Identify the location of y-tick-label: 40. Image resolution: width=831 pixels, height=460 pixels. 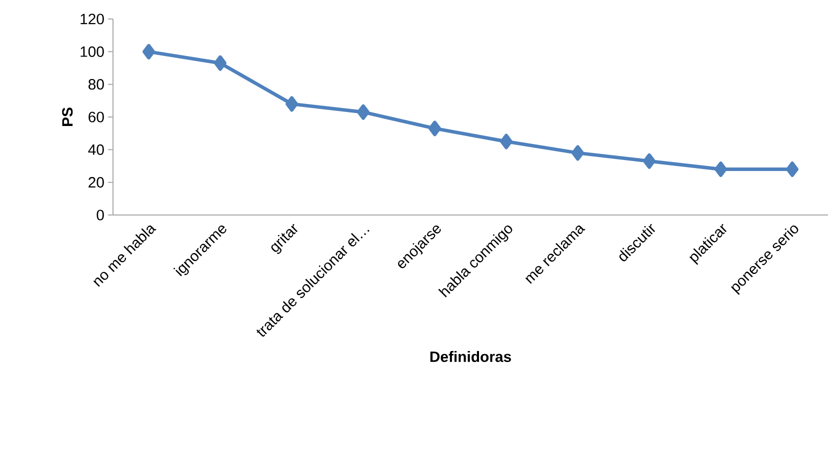
(96, 149).